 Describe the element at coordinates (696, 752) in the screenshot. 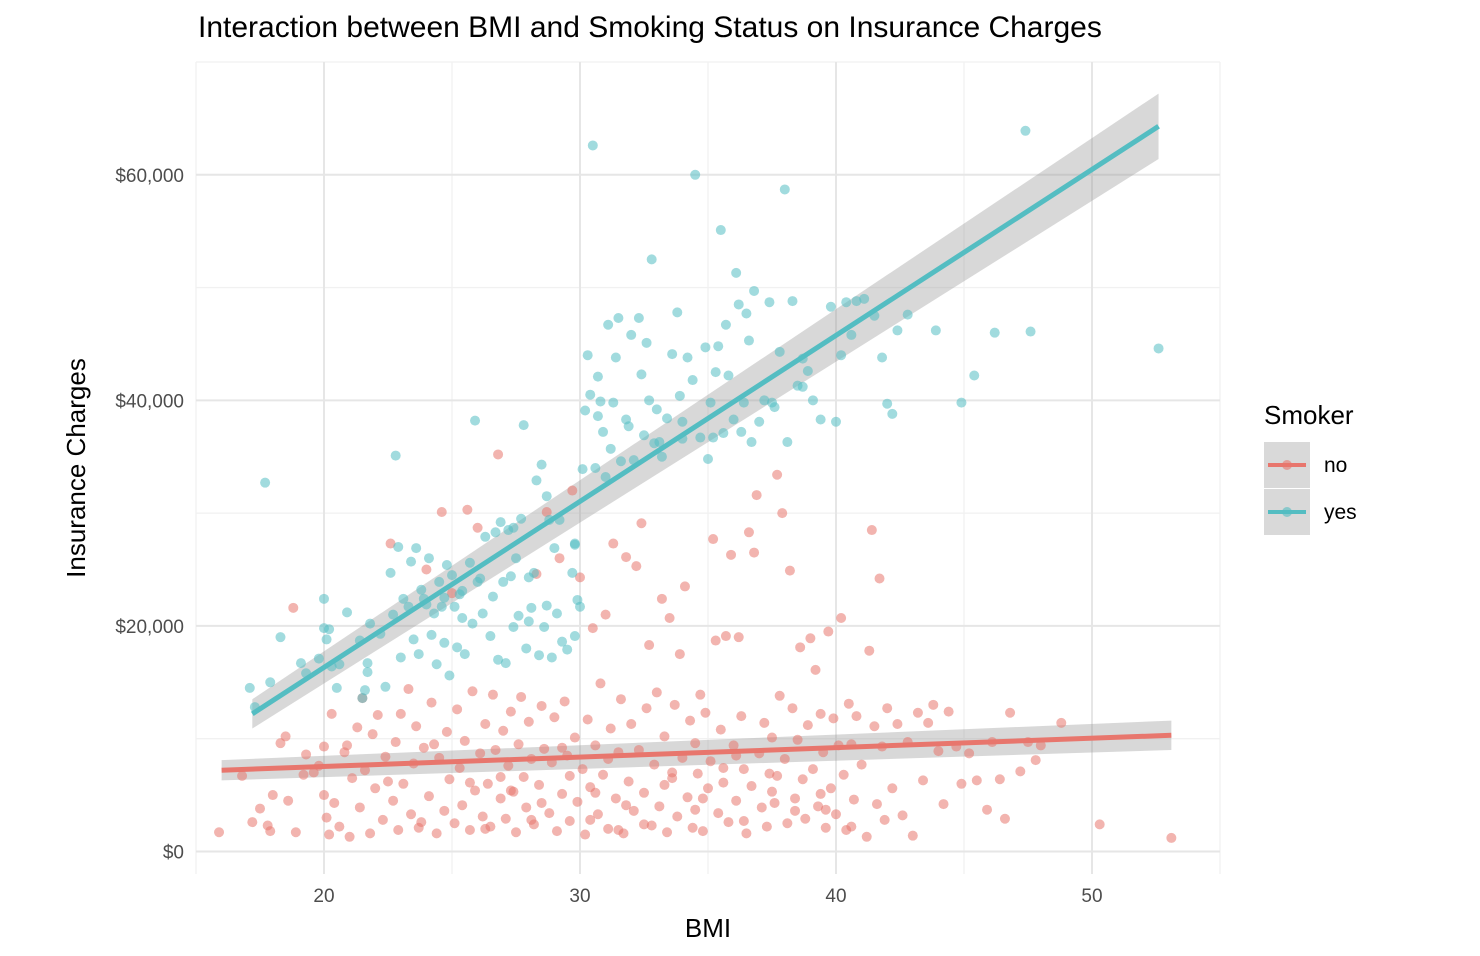

I see `fit-line-no` at that location.